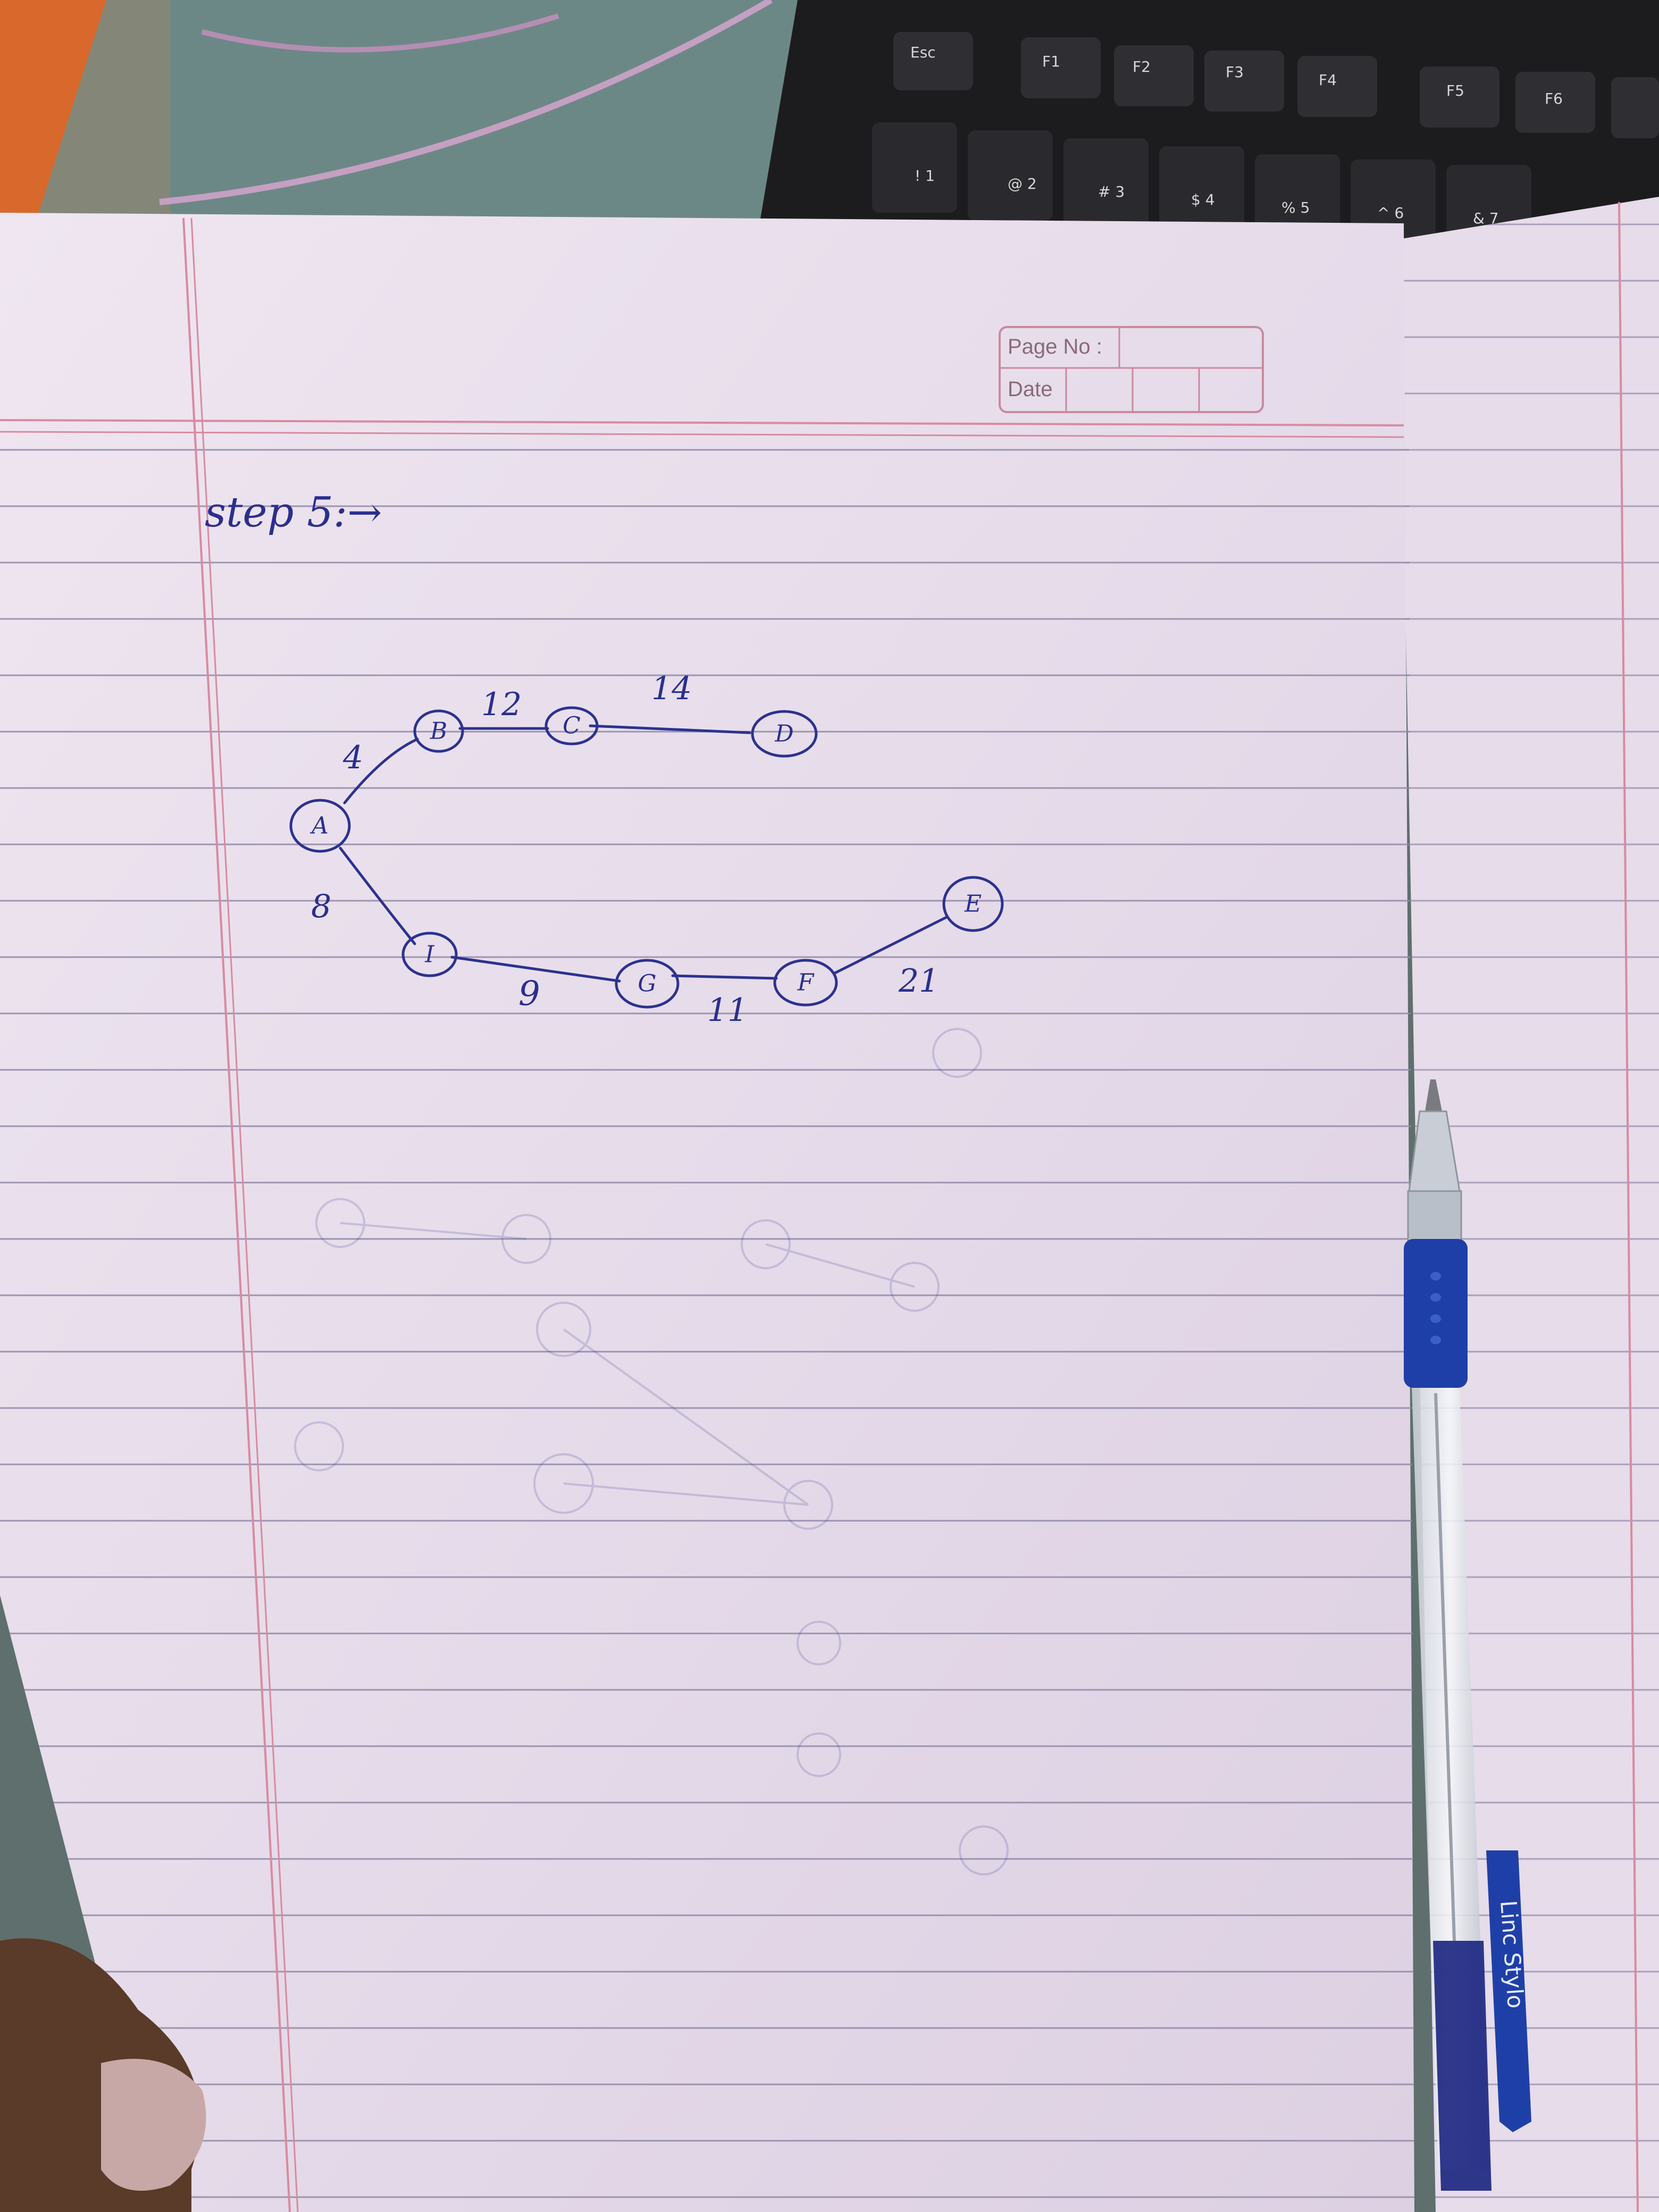 This screenshot has height=2212, width=1659. Describe the element at coordinates (1295, 207) in the screenshot. I see `key-5: % 5` at that location.